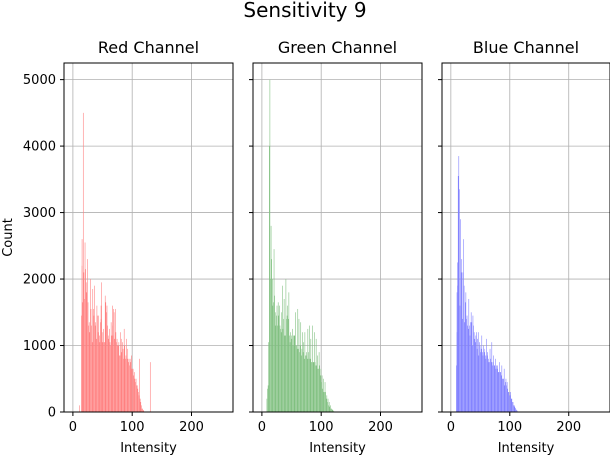 Image resolution: width=610 pixels, height=455 pixels. What do you see at coordinates (39, 147) in the screenshot?
I see `panel-1-ytick-label: 4000` at bounding box center [39, 147].